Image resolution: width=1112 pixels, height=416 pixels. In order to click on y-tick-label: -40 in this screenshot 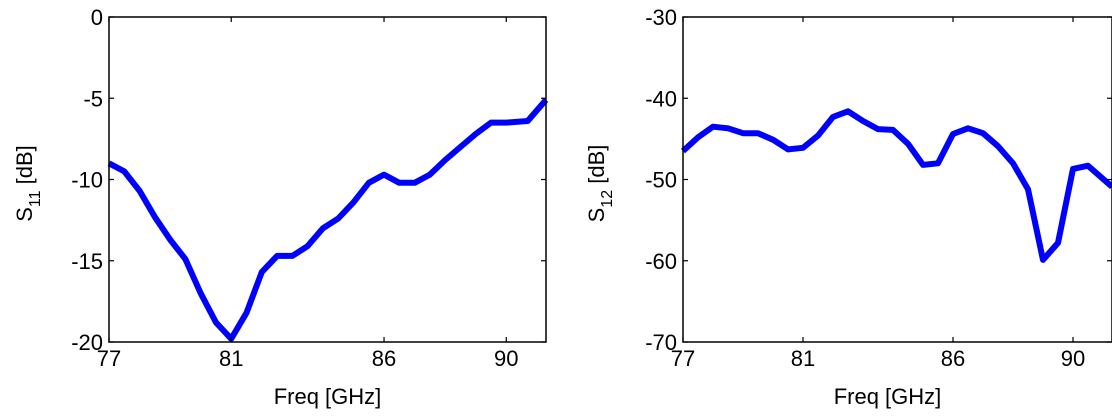, I will do `click(661, 98)`.